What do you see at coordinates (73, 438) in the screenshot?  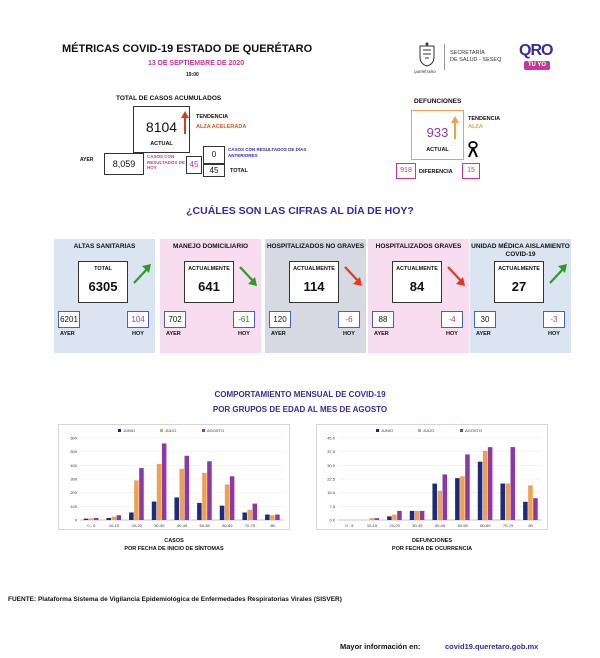 I see `y-tick-label: 600` at bounding box center [73, 438].